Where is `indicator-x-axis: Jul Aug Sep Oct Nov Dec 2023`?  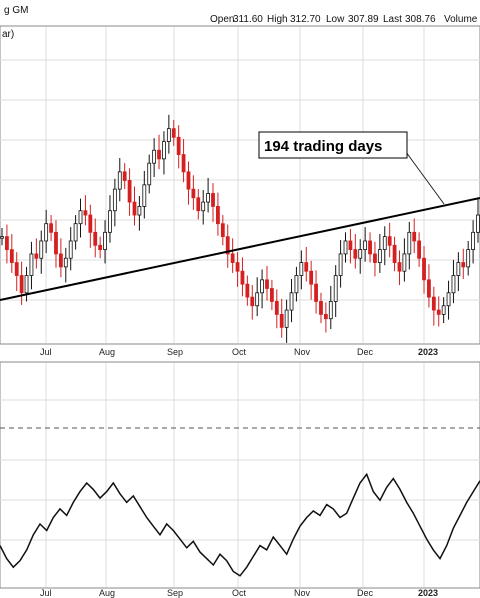 indicator-x-axis: Jul Aug Sep Oct Nov Dec 2023 is located at coordinates (239, 593).